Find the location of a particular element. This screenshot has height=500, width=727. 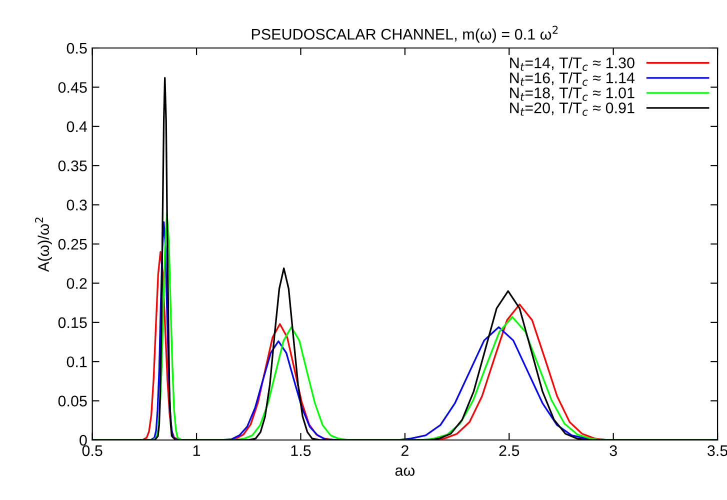

y-tick-label: 0.05 is located at coordinates (72, 401).